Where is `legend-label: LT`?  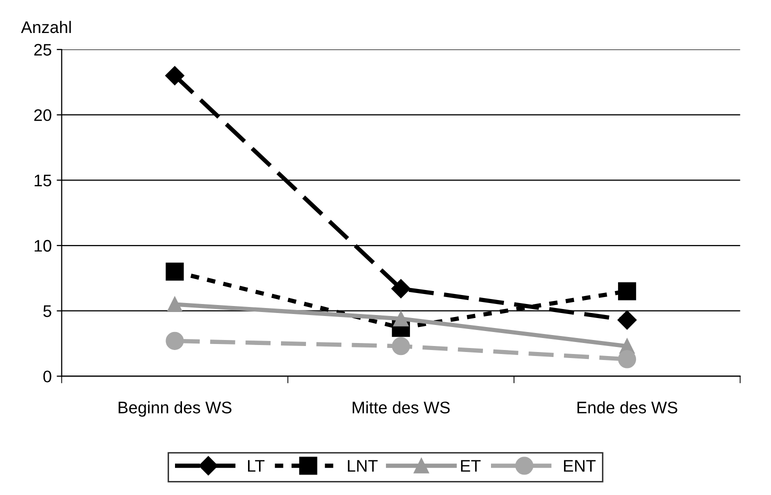 legend-label: LT is located at coordinates (256, 466).